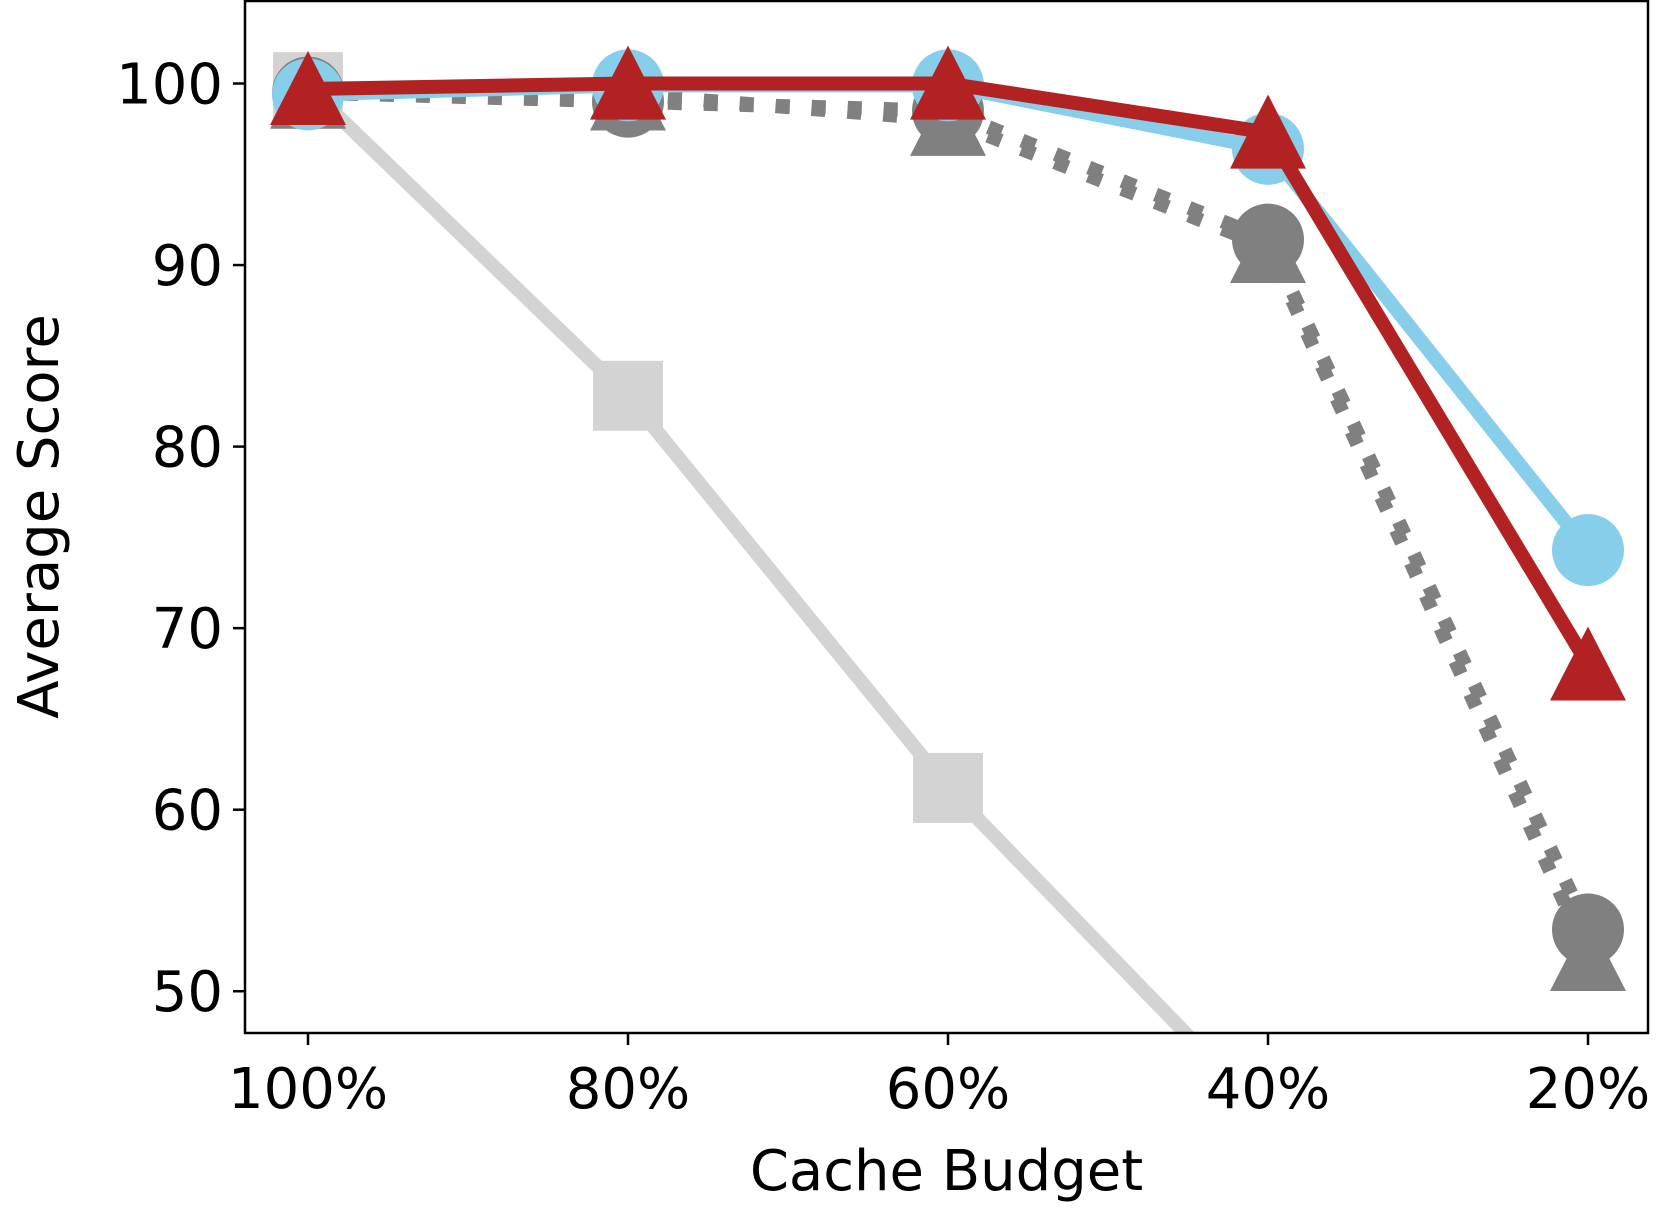 This screenshot has width=1661, height=1212. I want to click on y-tick-label-1: 50, so click(187, 992).